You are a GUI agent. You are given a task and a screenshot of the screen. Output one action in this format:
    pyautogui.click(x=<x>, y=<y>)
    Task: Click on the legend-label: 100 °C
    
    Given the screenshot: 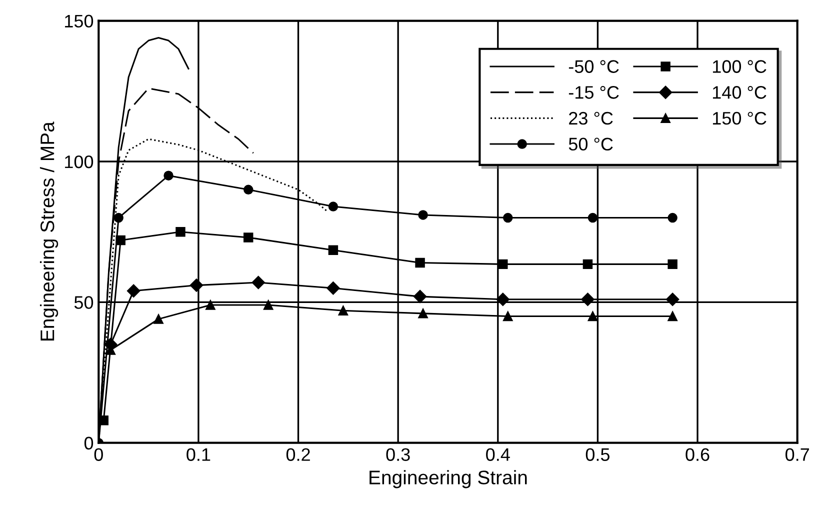 What is the action you would take?
    pyautogui.click(x=739, y=66)
    